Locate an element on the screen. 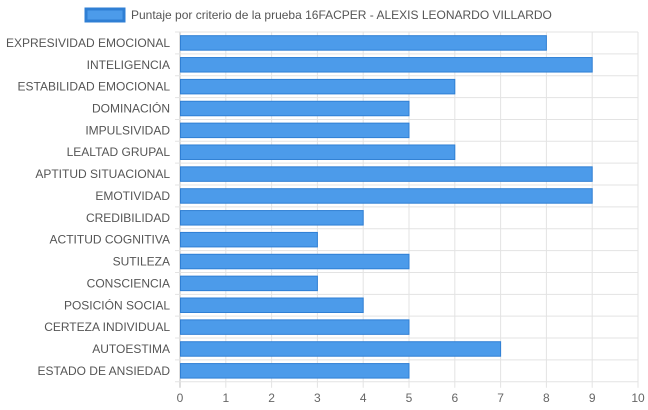 This screenshot has width=648, height=410. x-tick-label: 10 is located at coordinates (638, 398).